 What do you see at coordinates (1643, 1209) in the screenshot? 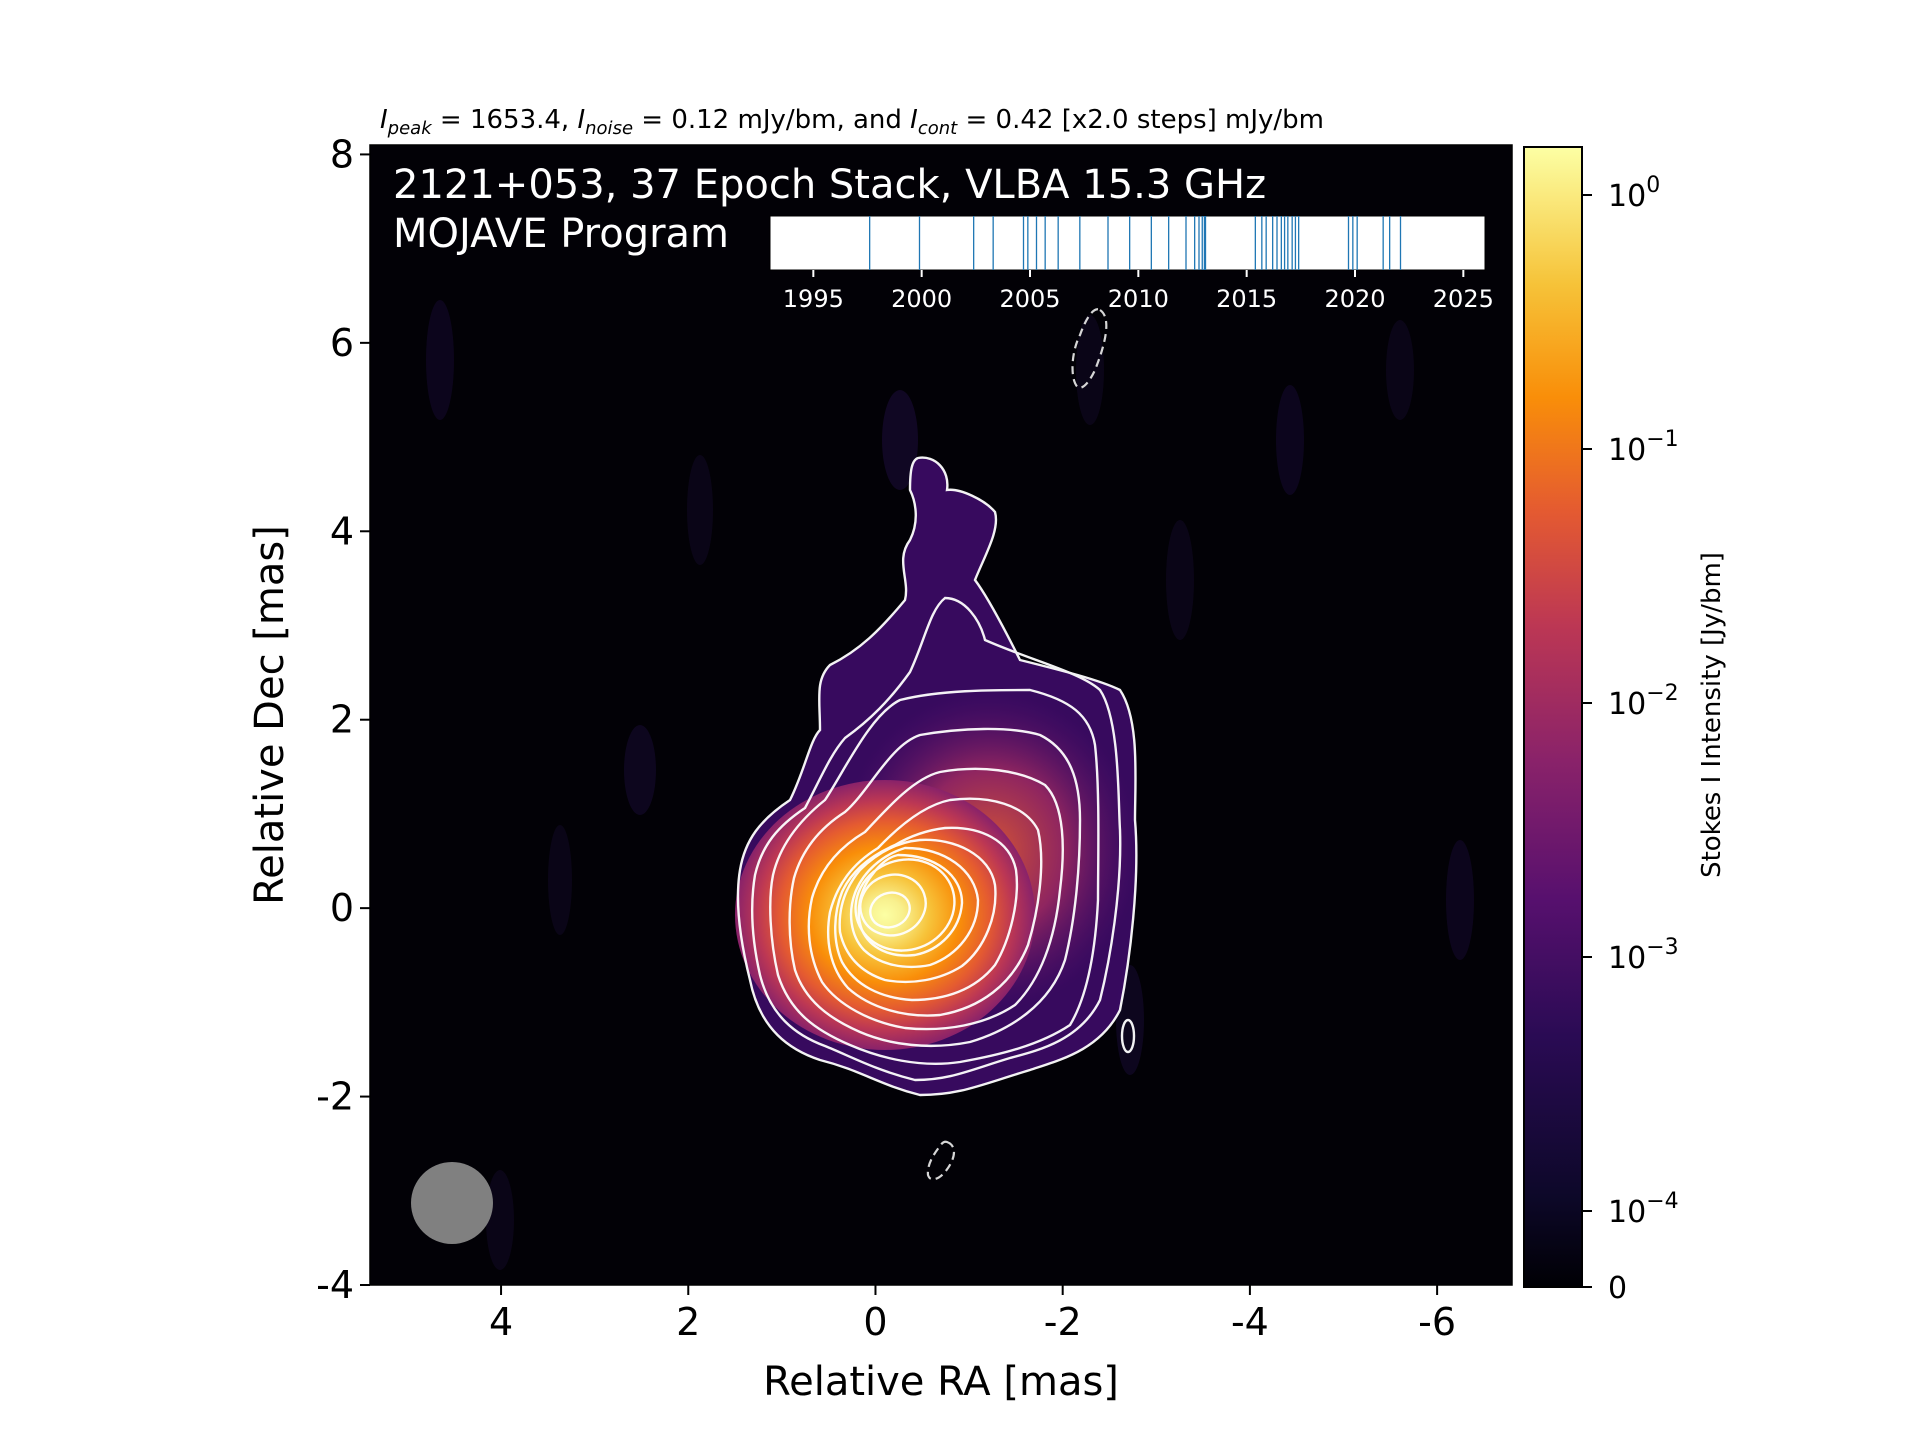
I see `colorbar-tick-label: 10⁻⁴` at bounding box center [1643, 1209].